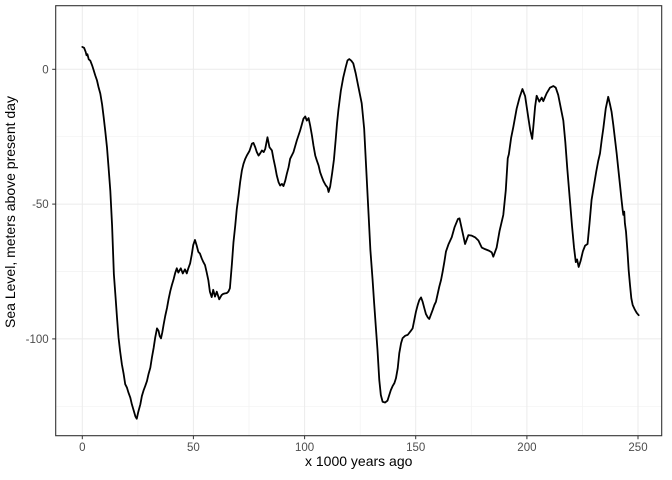 The image size is (672, 480). What do you see at coordinates (637, 448) in the screenshot?
I see `x-tick-label: 250` at bounding box center [637, 448].